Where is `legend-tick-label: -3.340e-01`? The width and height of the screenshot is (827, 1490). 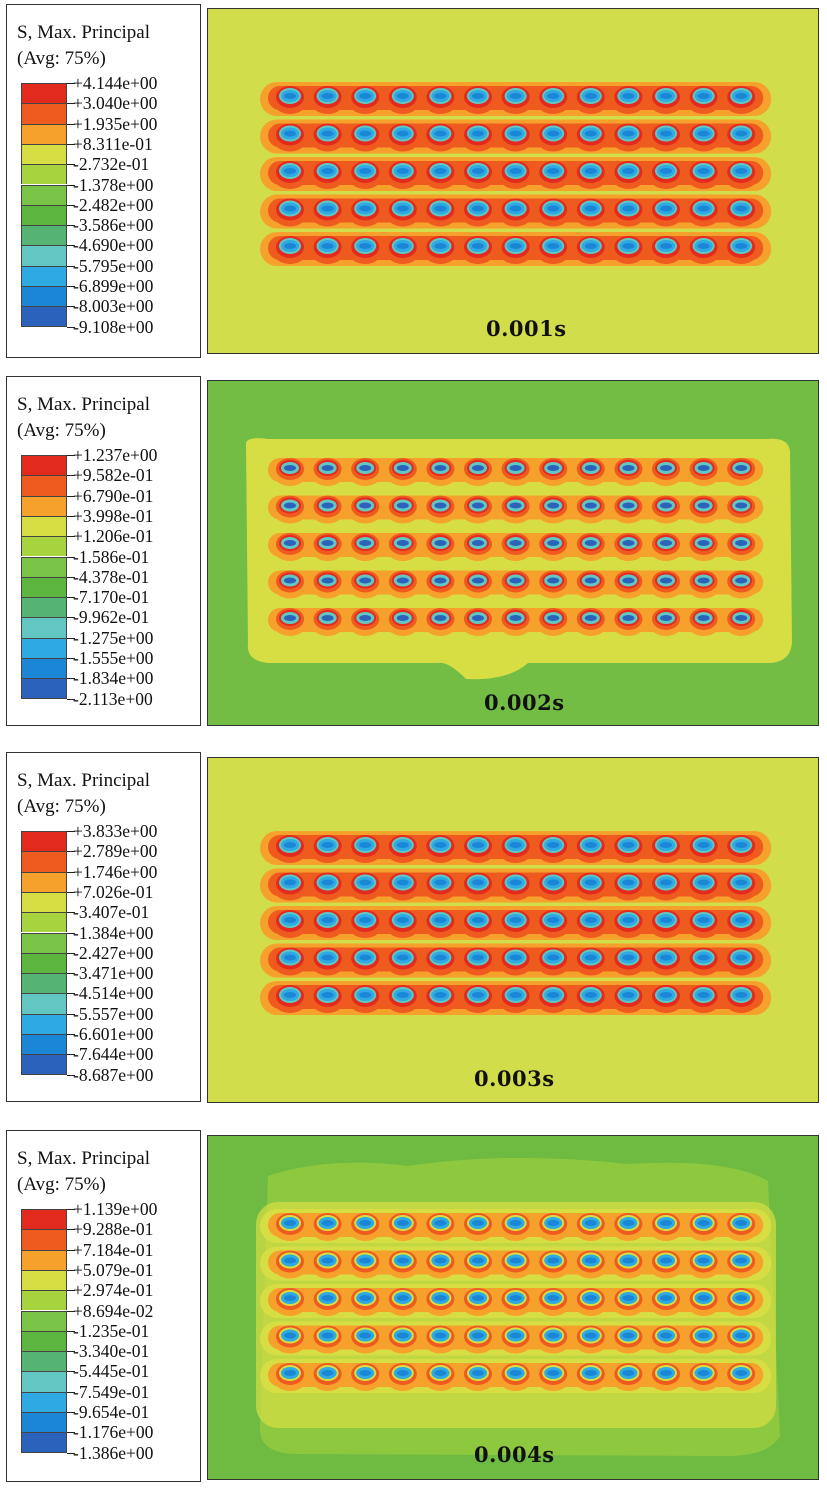 legend-tick-label: -3.340e-01 is located at coordinates (111, 1351).